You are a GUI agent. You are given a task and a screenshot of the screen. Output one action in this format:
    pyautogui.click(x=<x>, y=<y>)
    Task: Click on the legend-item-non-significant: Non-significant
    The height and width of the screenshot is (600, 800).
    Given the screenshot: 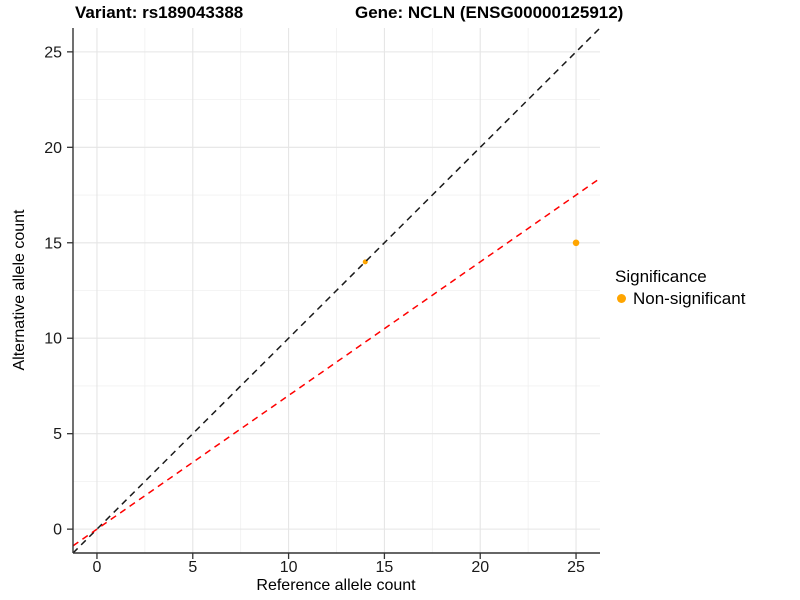 What is the action you would take?
    pyautogui.click(x=680, y=298)
    